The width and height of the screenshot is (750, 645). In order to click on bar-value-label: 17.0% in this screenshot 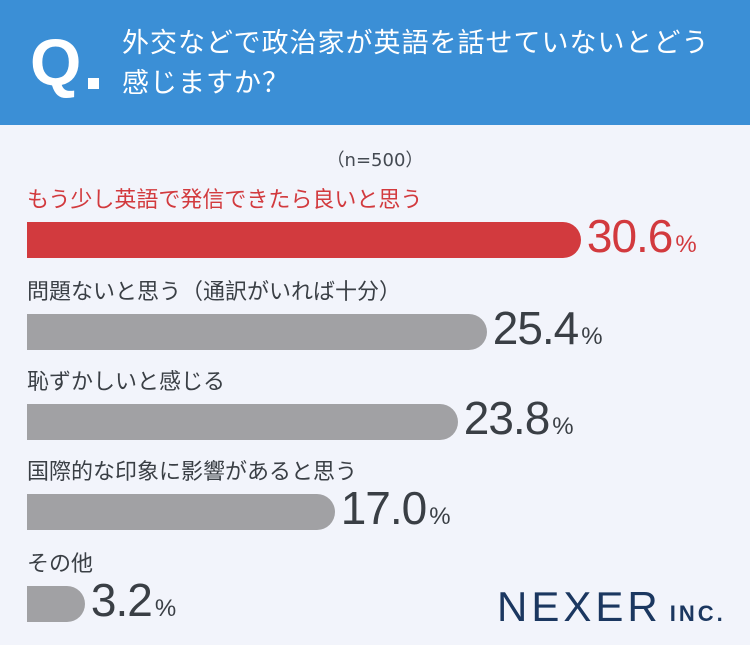, I will do `click(396, 508)`.